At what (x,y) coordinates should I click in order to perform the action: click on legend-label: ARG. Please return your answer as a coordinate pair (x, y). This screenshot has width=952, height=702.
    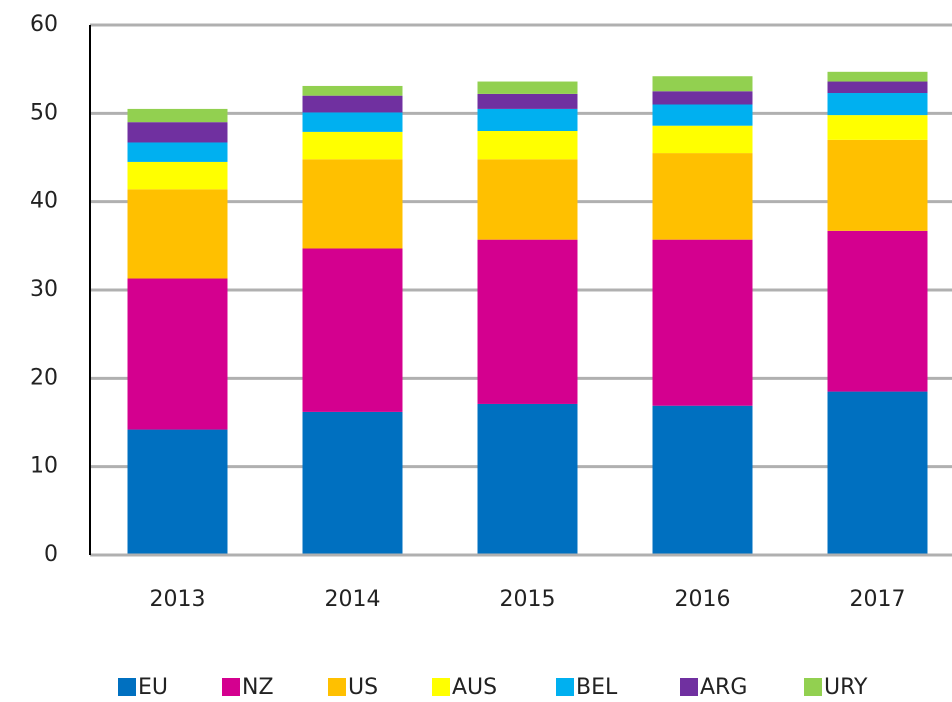
    Looking at the image, I should click on (723, 687).